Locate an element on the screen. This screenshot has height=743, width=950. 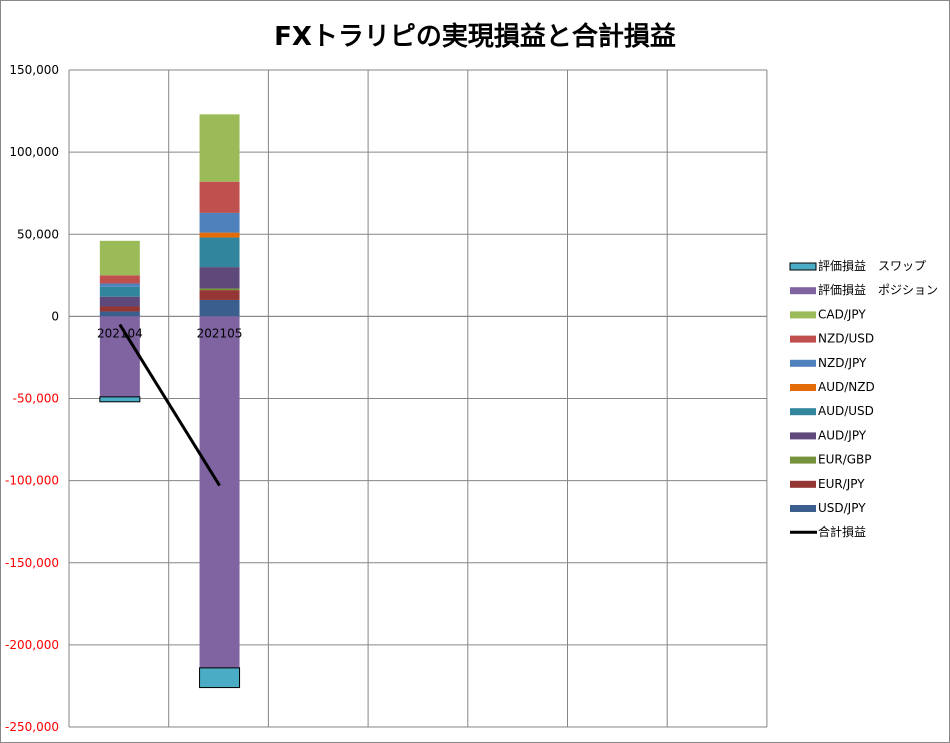
legend-label: NZD/JPY is located at coordinates (842, 363).